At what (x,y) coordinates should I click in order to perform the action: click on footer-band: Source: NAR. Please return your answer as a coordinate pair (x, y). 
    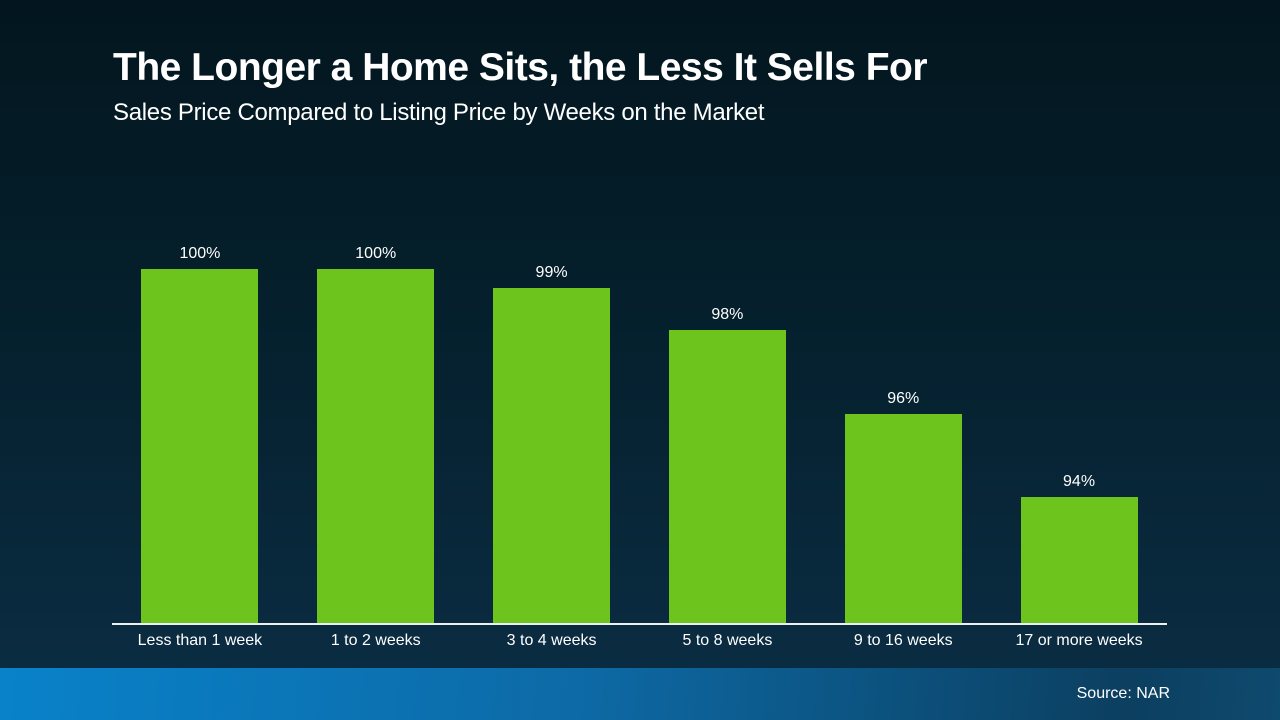
    Looking at the image, I should click on (640, 694).